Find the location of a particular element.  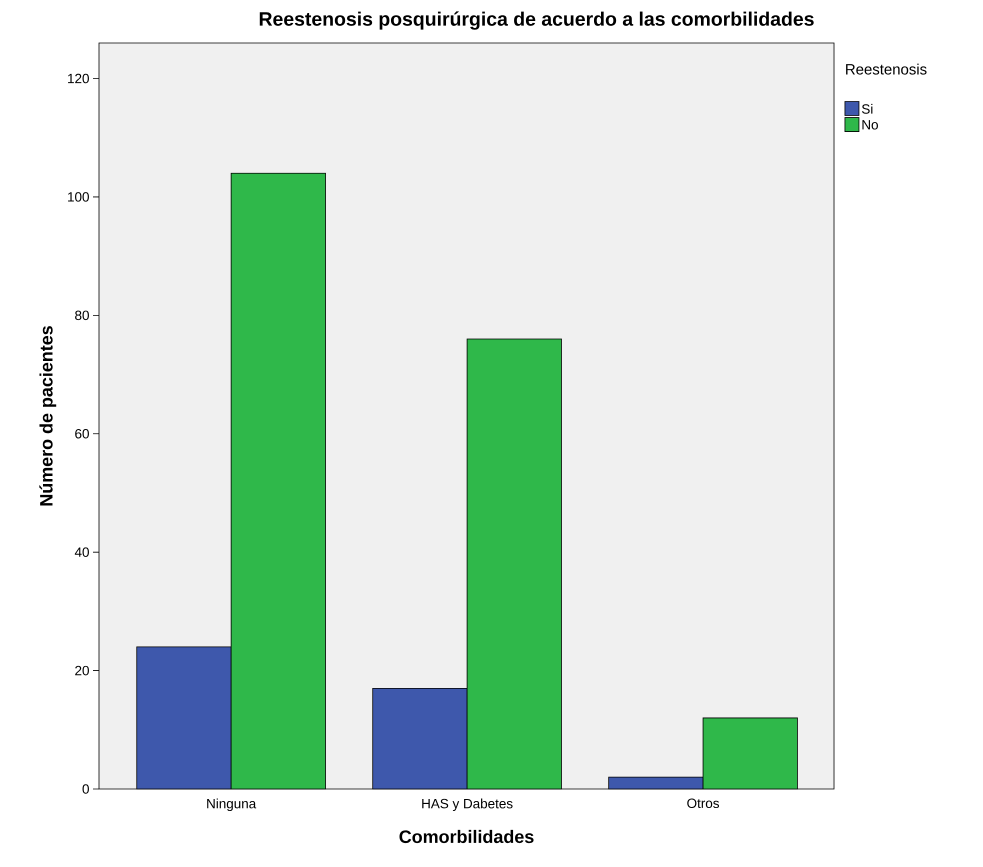

legend-label: Si is located at coordinates (867, 109).